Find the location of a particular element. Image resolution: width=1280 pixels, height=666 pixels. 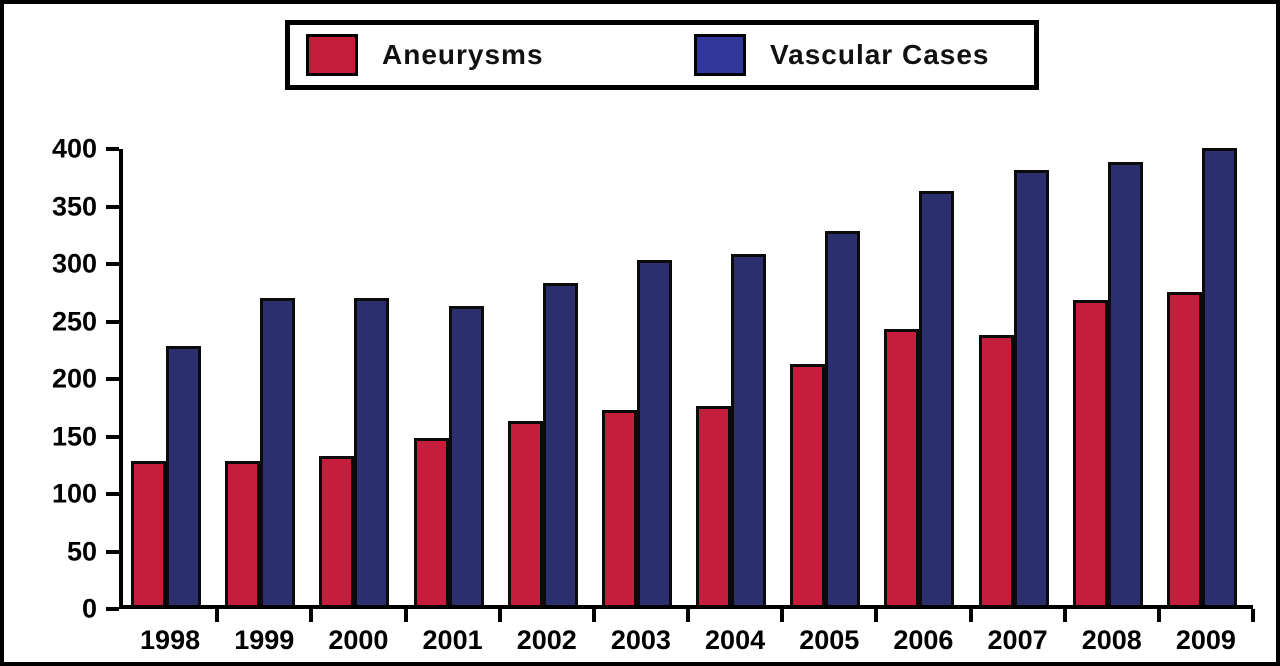

bar-group-2000 is located at coordinates (358, 451).